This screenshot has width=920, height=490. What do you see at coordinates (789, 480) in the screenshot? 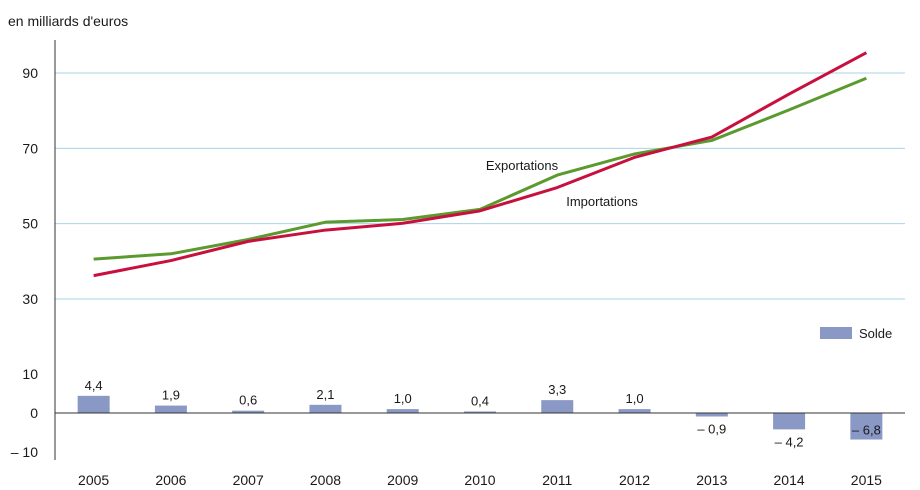
I see `x-tick-label: 2014` at bounding box center [789, 480].